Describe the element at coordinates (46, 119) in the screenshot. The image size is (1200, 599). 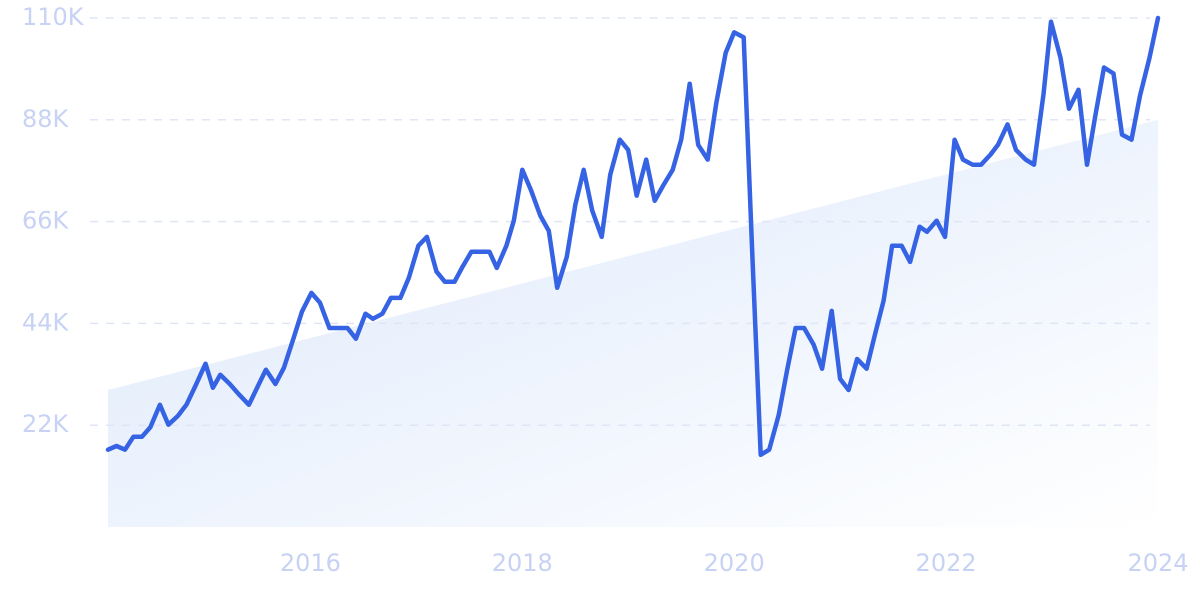
I see `y-tick-label: 88K` at that location.